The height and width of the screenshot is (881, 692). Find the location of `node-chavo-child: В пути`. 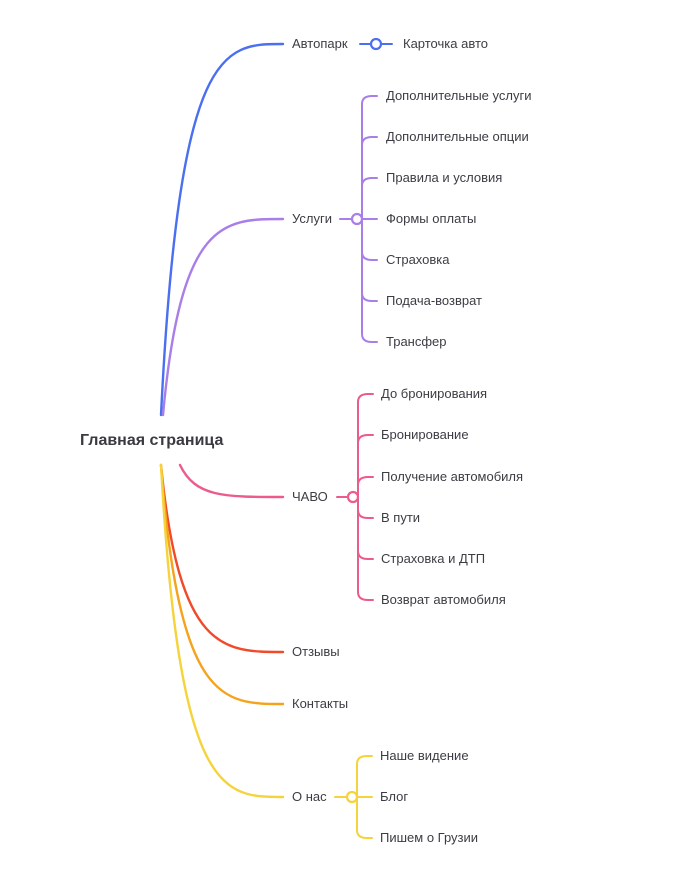

node-chavo-child: В пути is located at coordinates (401, 517).